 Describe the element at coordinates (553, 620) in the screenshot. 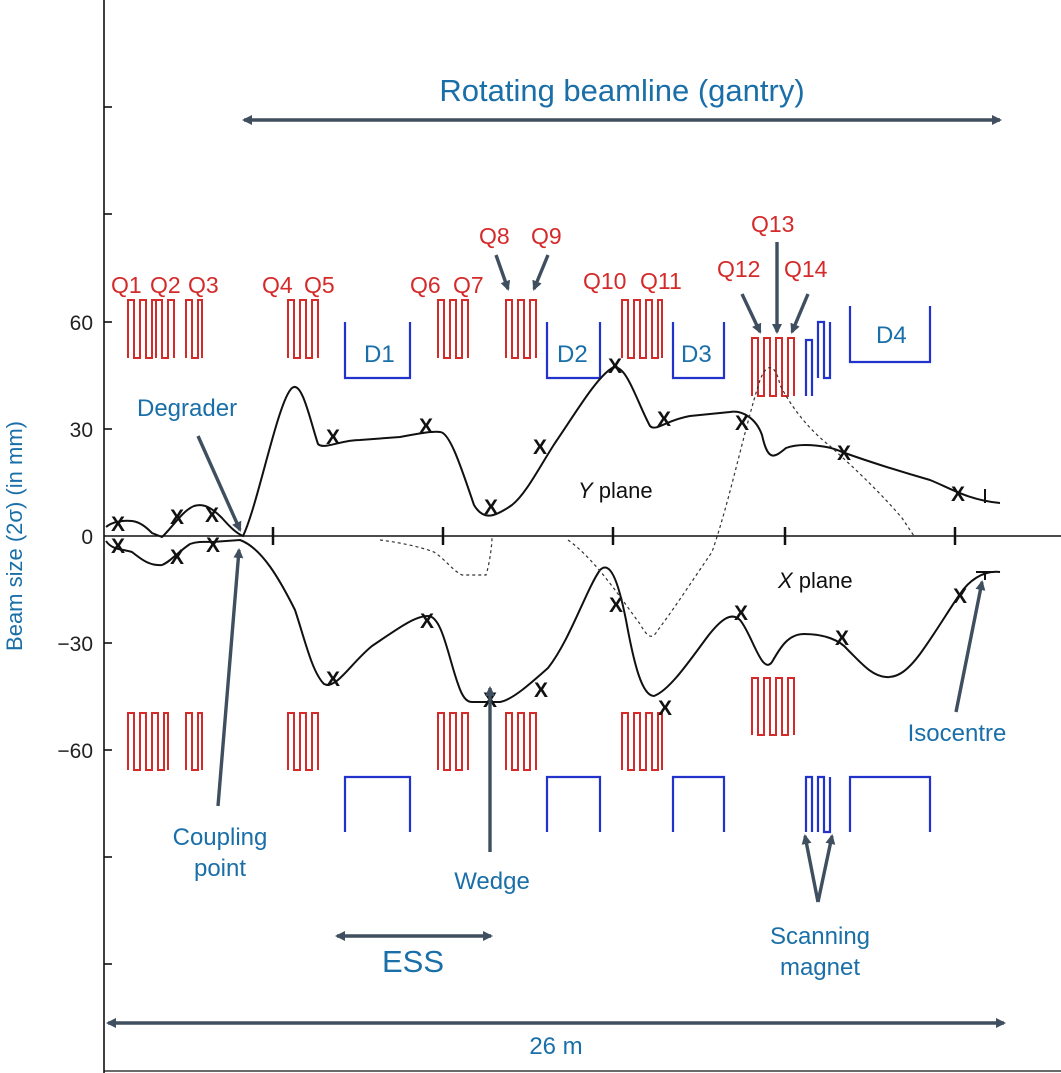

I see `x-plane-envelope` at that location.